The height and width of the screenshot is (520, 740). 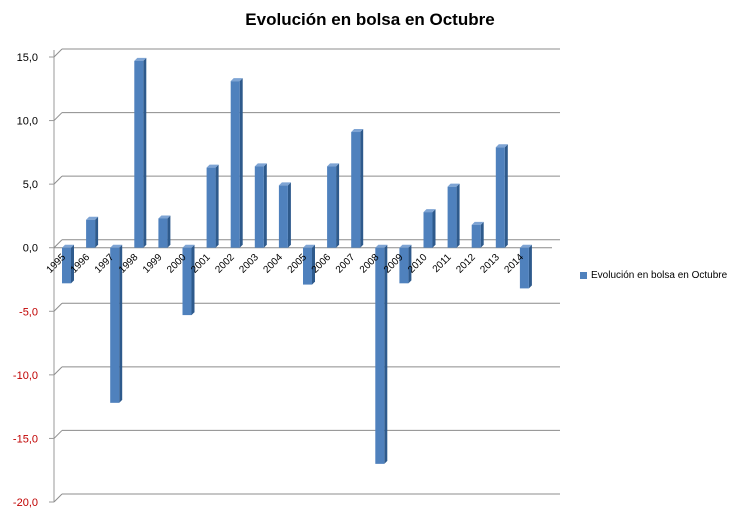 What do you see at coordinates (370, 19) in the screenshot?
I see `chart-title: Evolución en bolsa en Octubre` at bounding box center [370, 19].